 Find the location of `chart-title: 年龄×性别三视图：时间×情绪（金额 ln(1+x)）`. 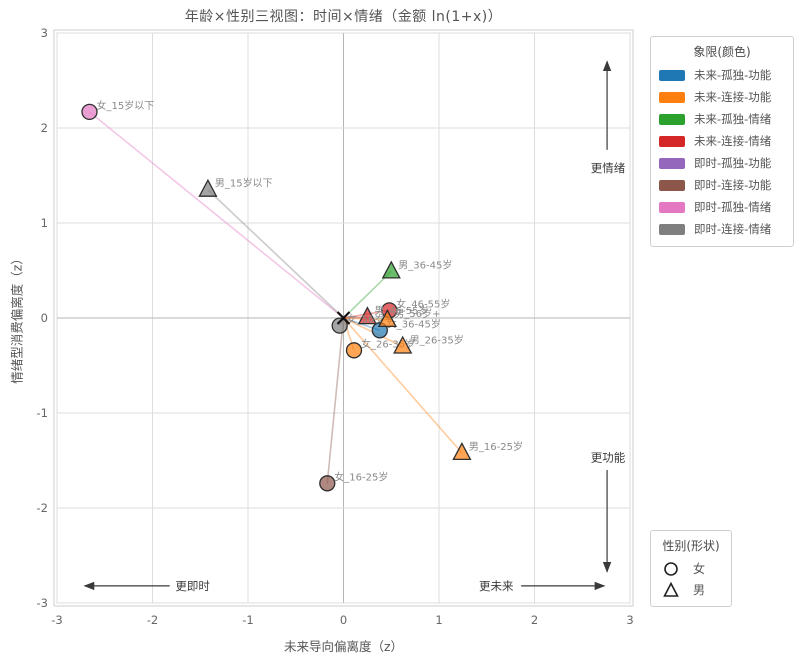

chart-title: 年龄×性别三视图：时间×情绪（金额 ln(1+x)） is located at coordinates (343, 17).